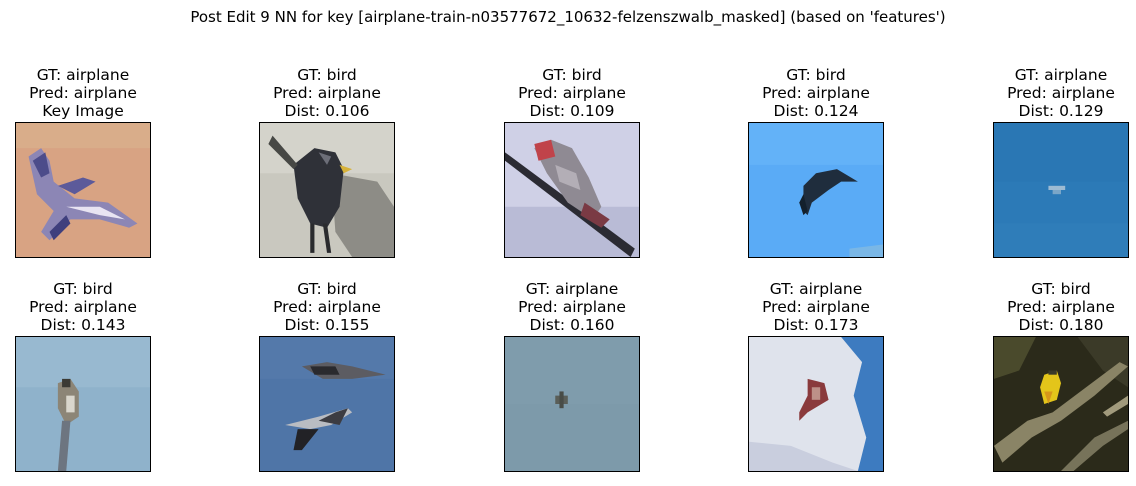 The height and width of the screenshot is (486, 1136). What do you see at coordinates (816, 325) in the screenshot?
I see `extra-label: Dist: 0.173` at bounding box center [816, 325].